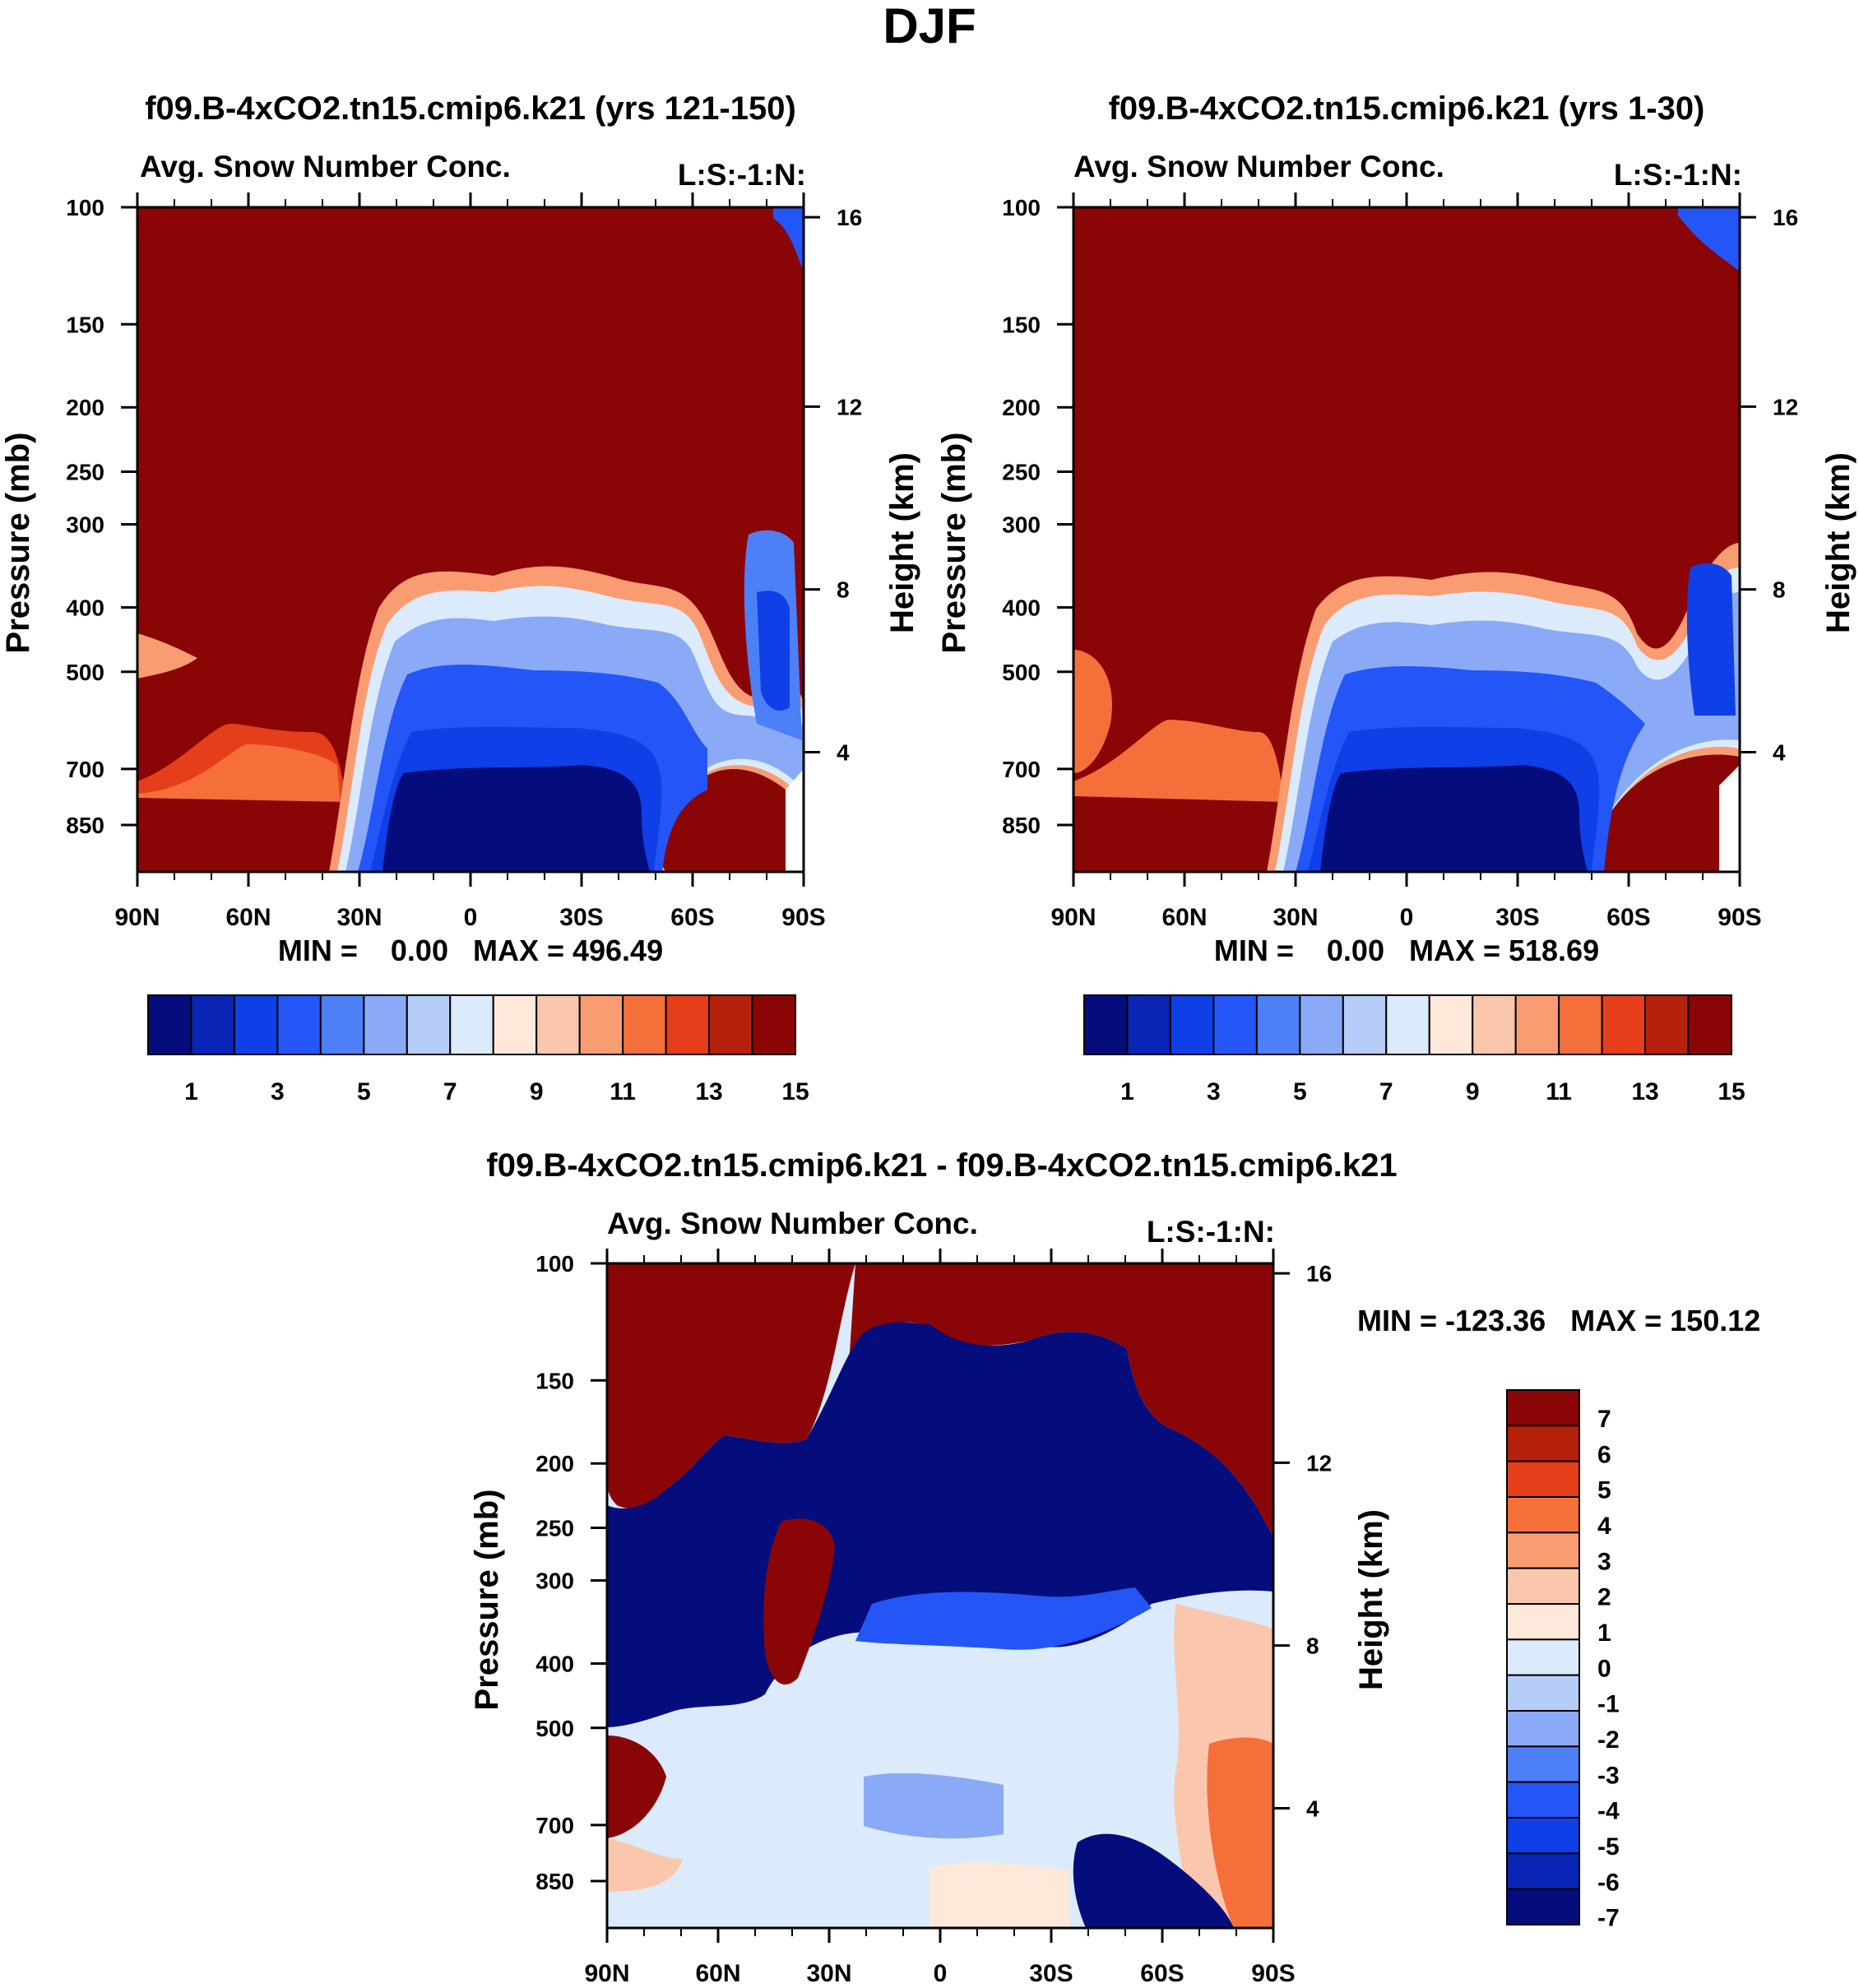 The height and width of the screenshot is (1988, 1859). Describe the element at coordinates (1604, 1454) in the screenshot. I see `colorbar-label: 6` at that location.